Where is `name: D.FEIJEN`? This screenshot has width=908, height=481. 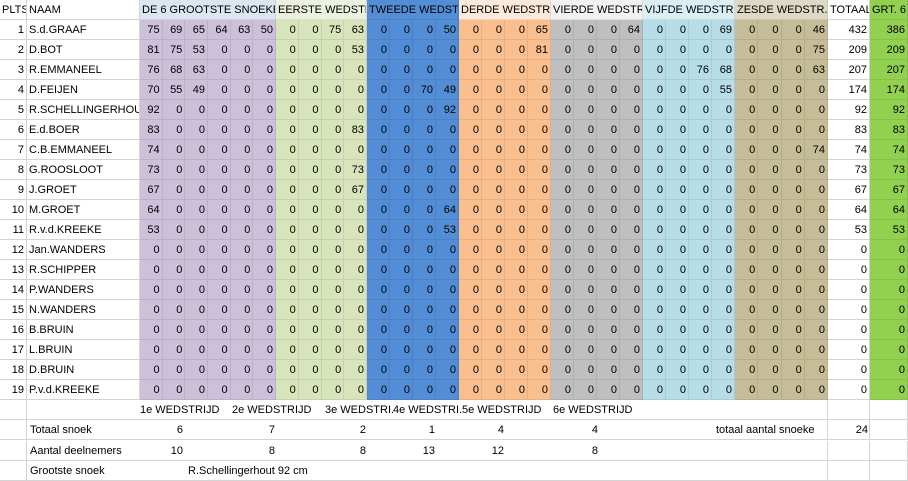 name: D.FEIJEN is located at coordinates (83, 90).